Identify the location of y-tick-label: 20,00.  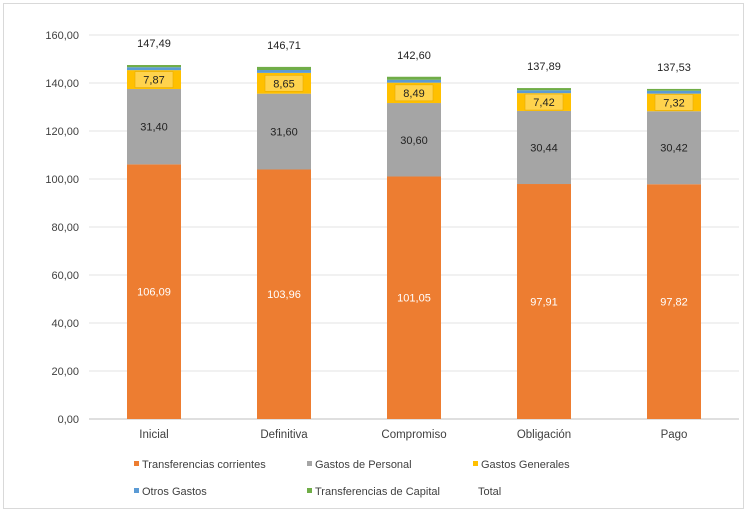
(65, 372).